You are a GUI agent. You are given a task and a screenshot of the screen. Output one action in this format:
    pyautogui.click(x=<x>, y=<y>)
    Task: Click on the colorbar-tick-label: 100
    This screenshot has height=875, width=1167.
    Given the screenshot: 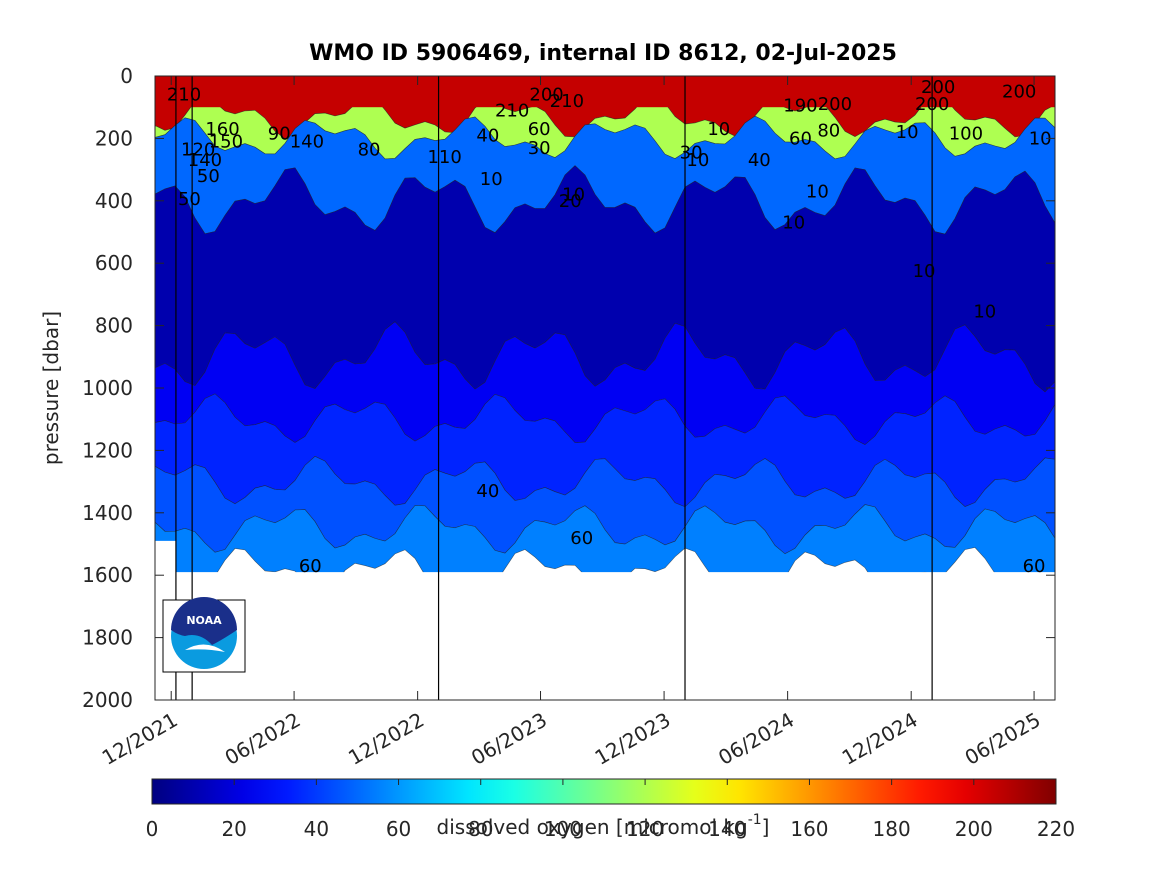 What is the action you would take?
    pyautogui.click(x=563, y=829)
    